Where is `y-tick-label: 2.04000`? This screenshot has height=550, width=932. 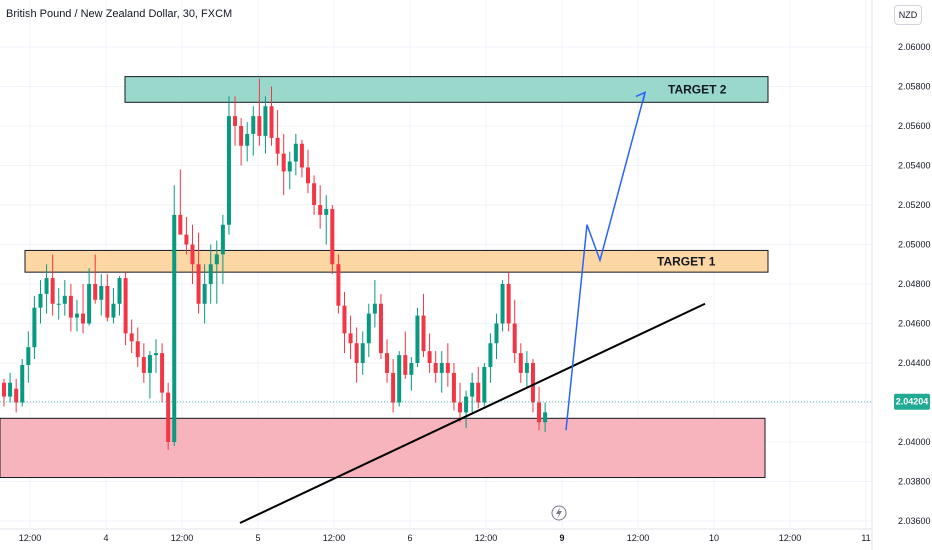
y-tick-label: 2.04000 is located at coordinates (914, 442).